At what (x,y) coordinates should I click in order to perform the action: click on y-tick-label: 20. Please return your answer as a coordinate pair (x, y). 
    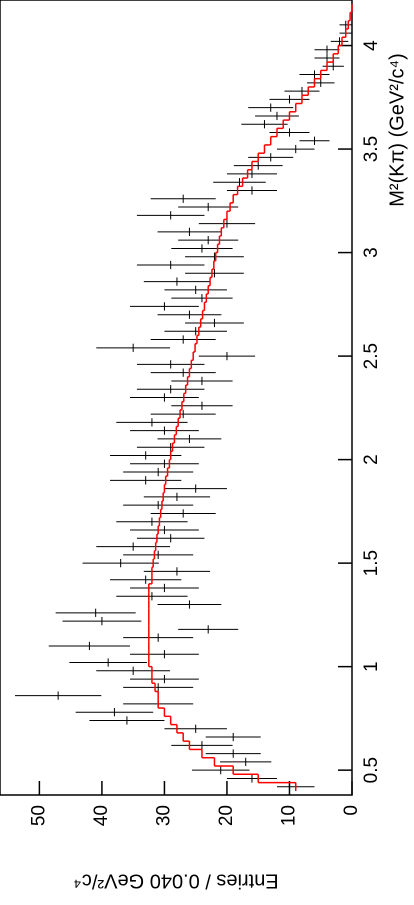
    Looking at the image, I should click on (226, 815).